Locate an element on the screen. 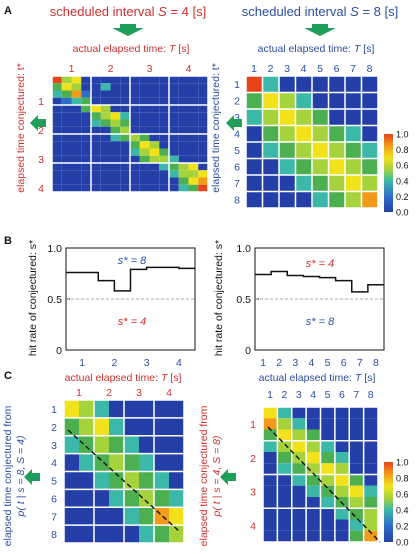 The height and width of the screenshot is (554, 416). a-left-xticks: 1 2 3 4 is located at coordinates (130, 69).